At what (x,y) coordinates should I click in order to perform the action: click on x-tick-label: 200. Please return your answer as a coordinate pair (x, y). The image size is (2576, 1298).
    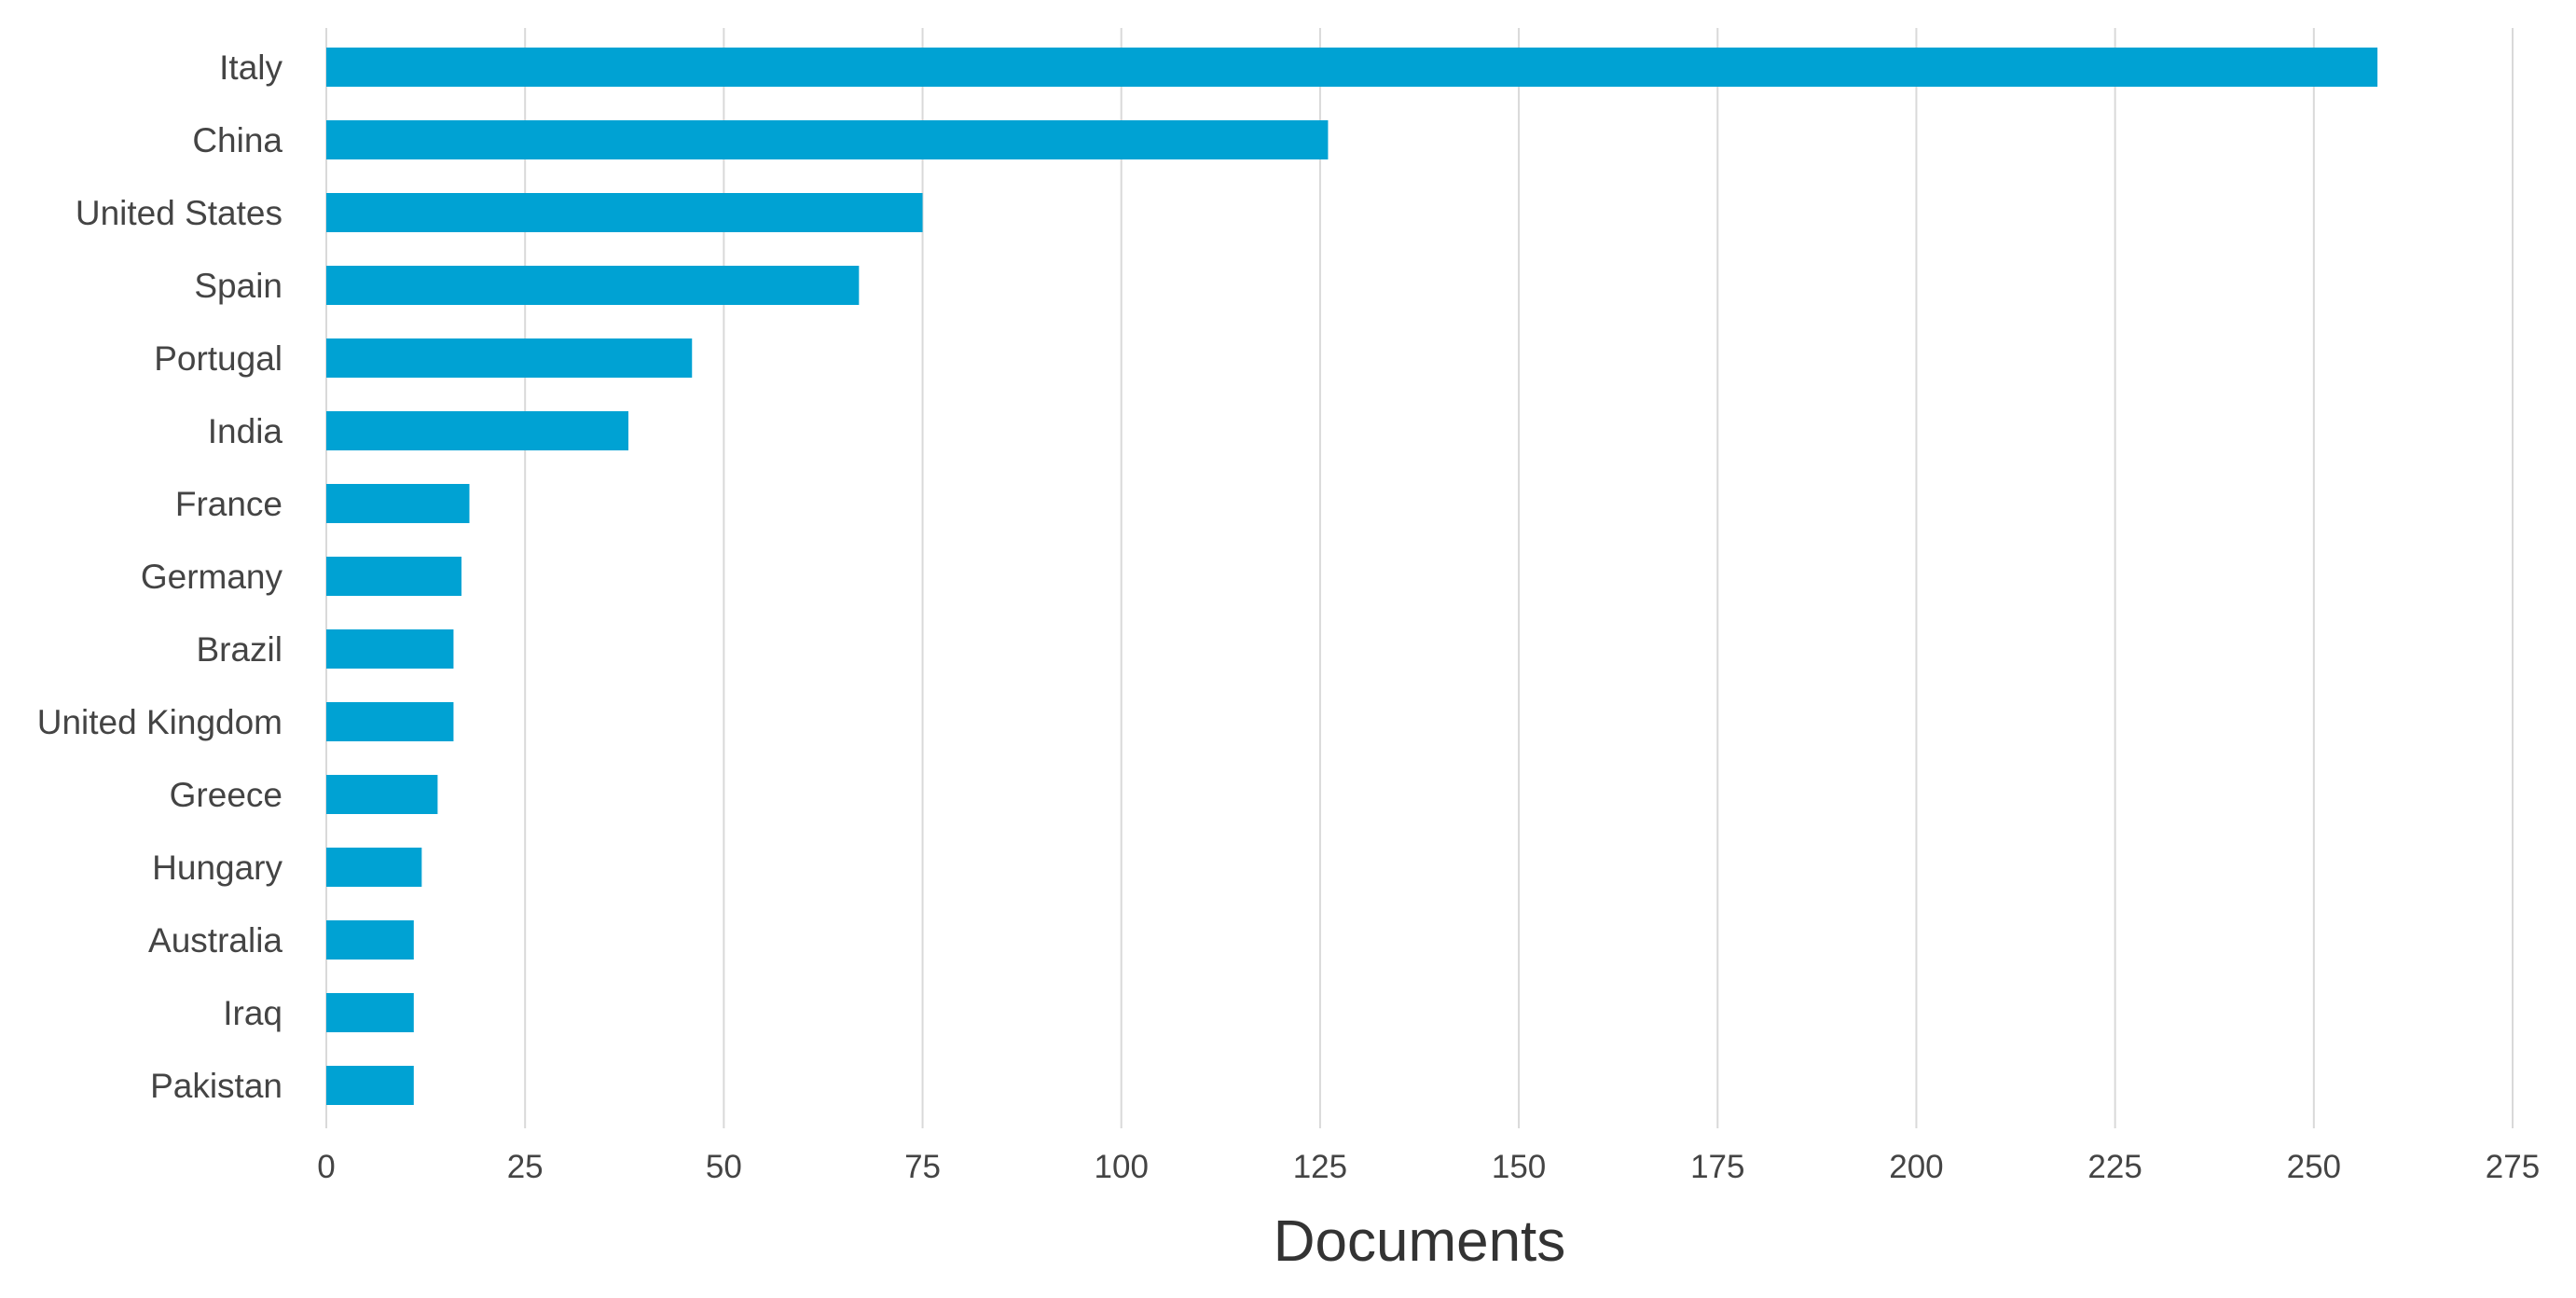
    Looking at the image, I should click on (1916, 1167).